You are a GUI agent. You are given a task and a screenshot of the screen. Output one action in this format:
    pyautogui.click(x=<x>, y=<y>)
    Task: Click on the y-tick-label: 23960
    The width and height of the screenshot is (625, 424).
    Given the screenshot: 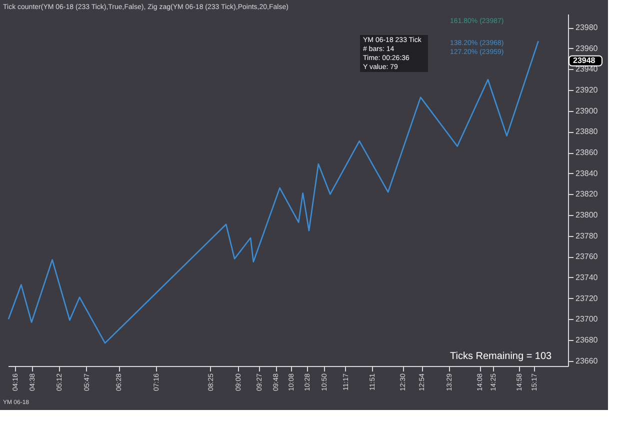 What is the action you would take?
    pyautogui.click(x=587, y=48)
    